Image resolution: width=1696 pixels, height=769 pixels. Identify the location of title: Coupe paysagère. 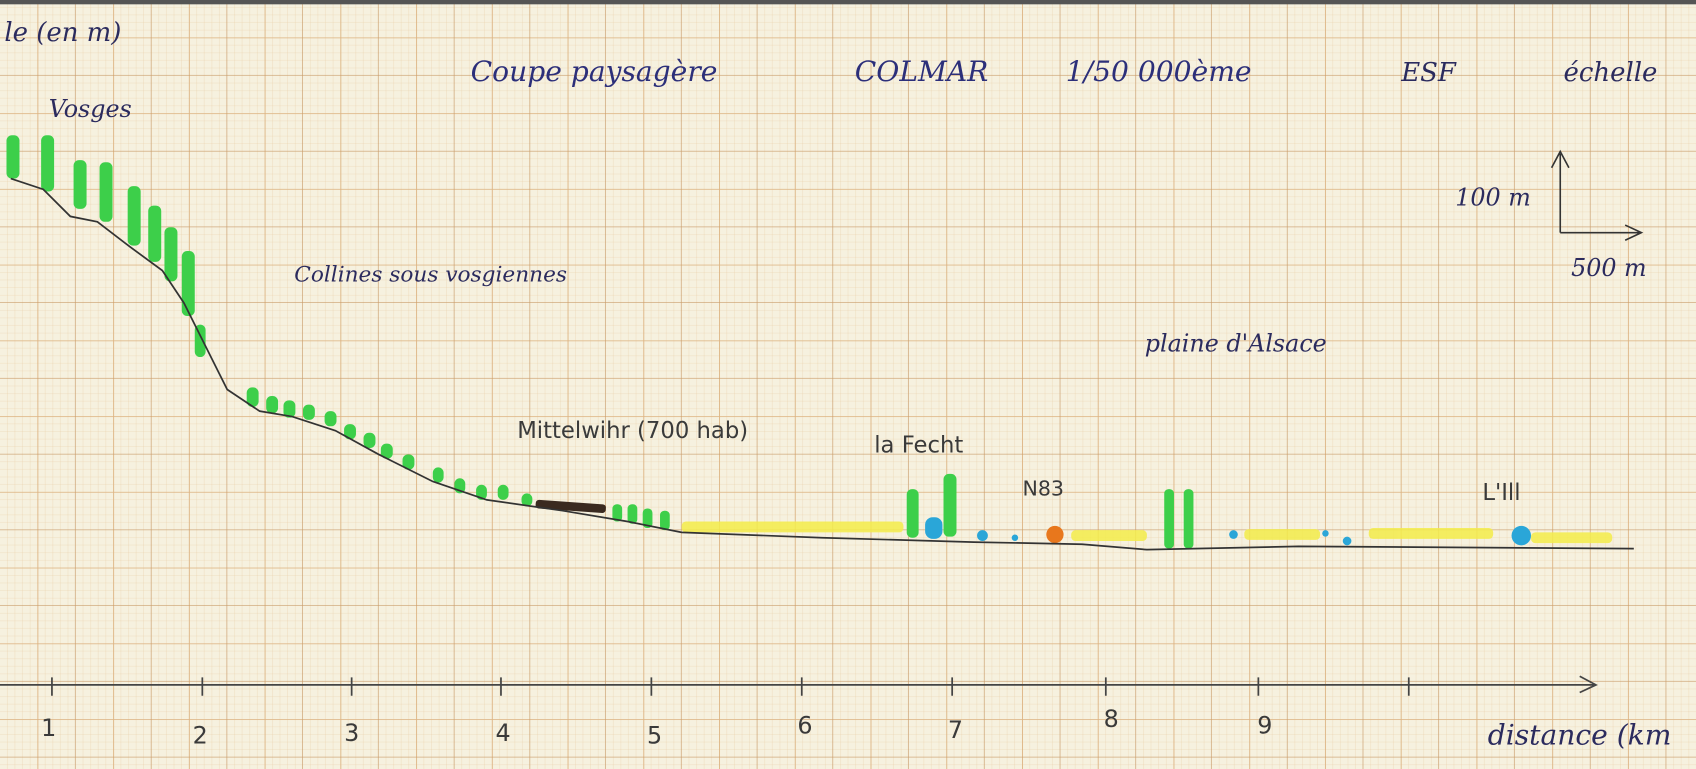
(594, 71).